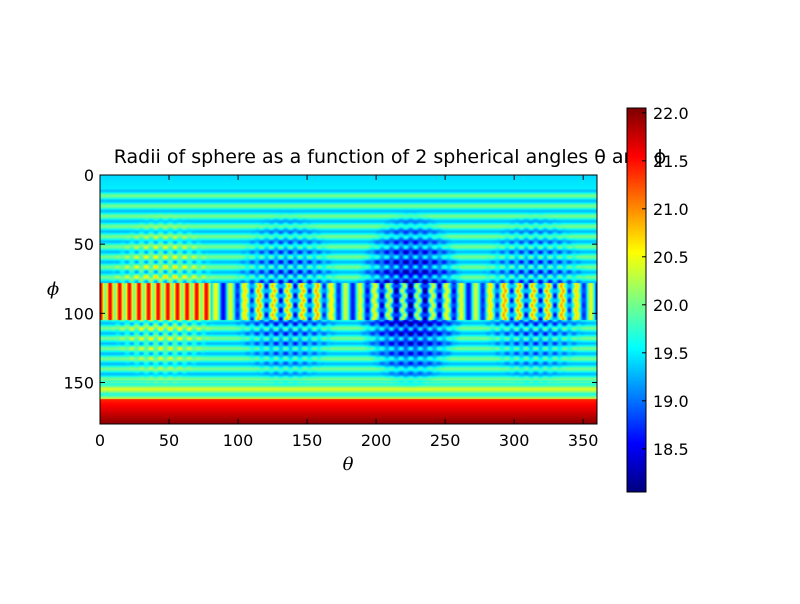 The height and width of the screenshot is (604, 800). Describe the element at coordinates (671, 305) in the screenshot. I see `colorbar-tick-label: 20.0` at that location.